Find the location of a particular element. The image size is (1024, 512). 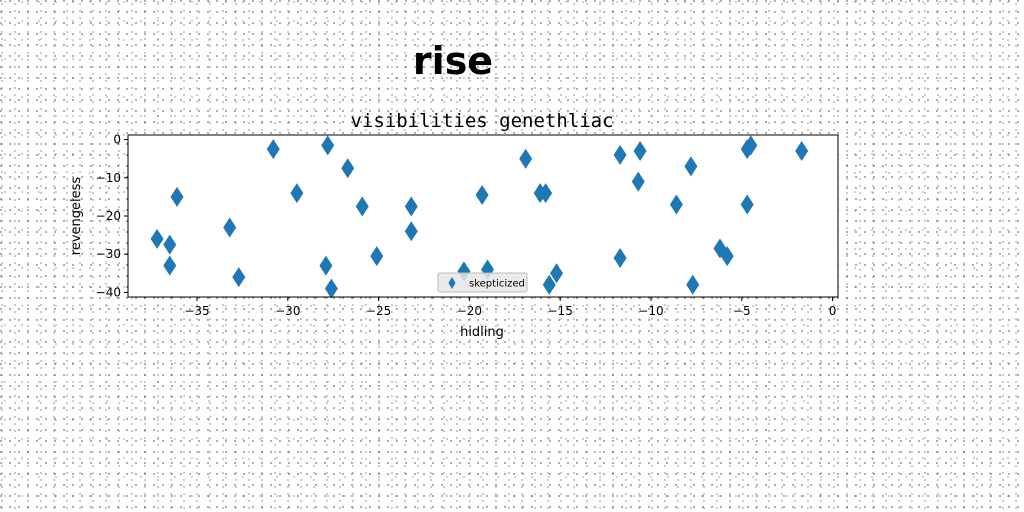

chart-title: visibilities genethliac is located at coordinates (481, 121).